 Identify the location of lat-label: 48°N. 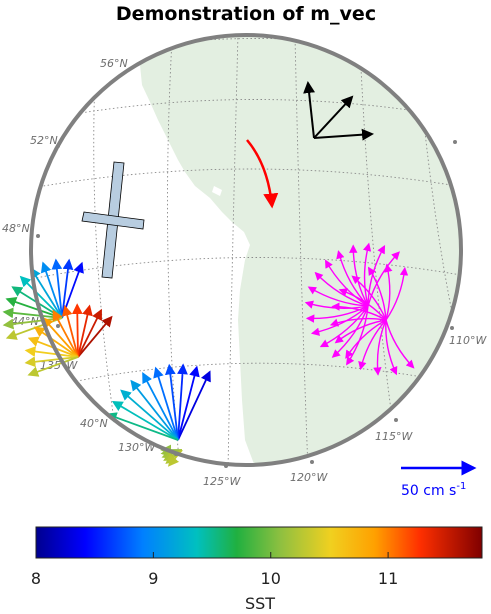
(16, 228).